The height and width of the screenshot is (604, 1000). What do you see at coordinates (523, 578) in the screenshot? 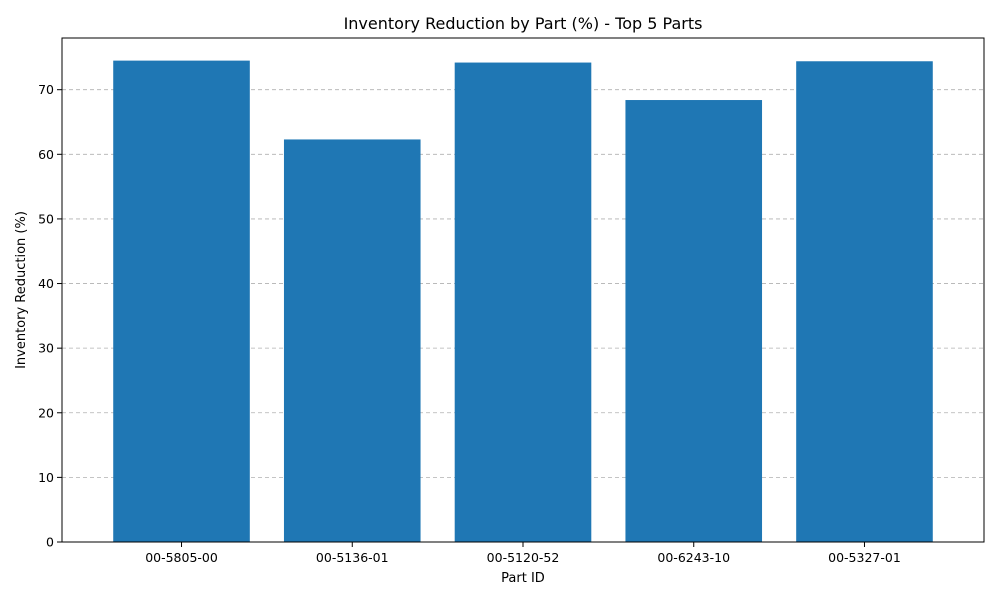
I see `x-axis-label: Part ID` at bounding box center [523, 578].